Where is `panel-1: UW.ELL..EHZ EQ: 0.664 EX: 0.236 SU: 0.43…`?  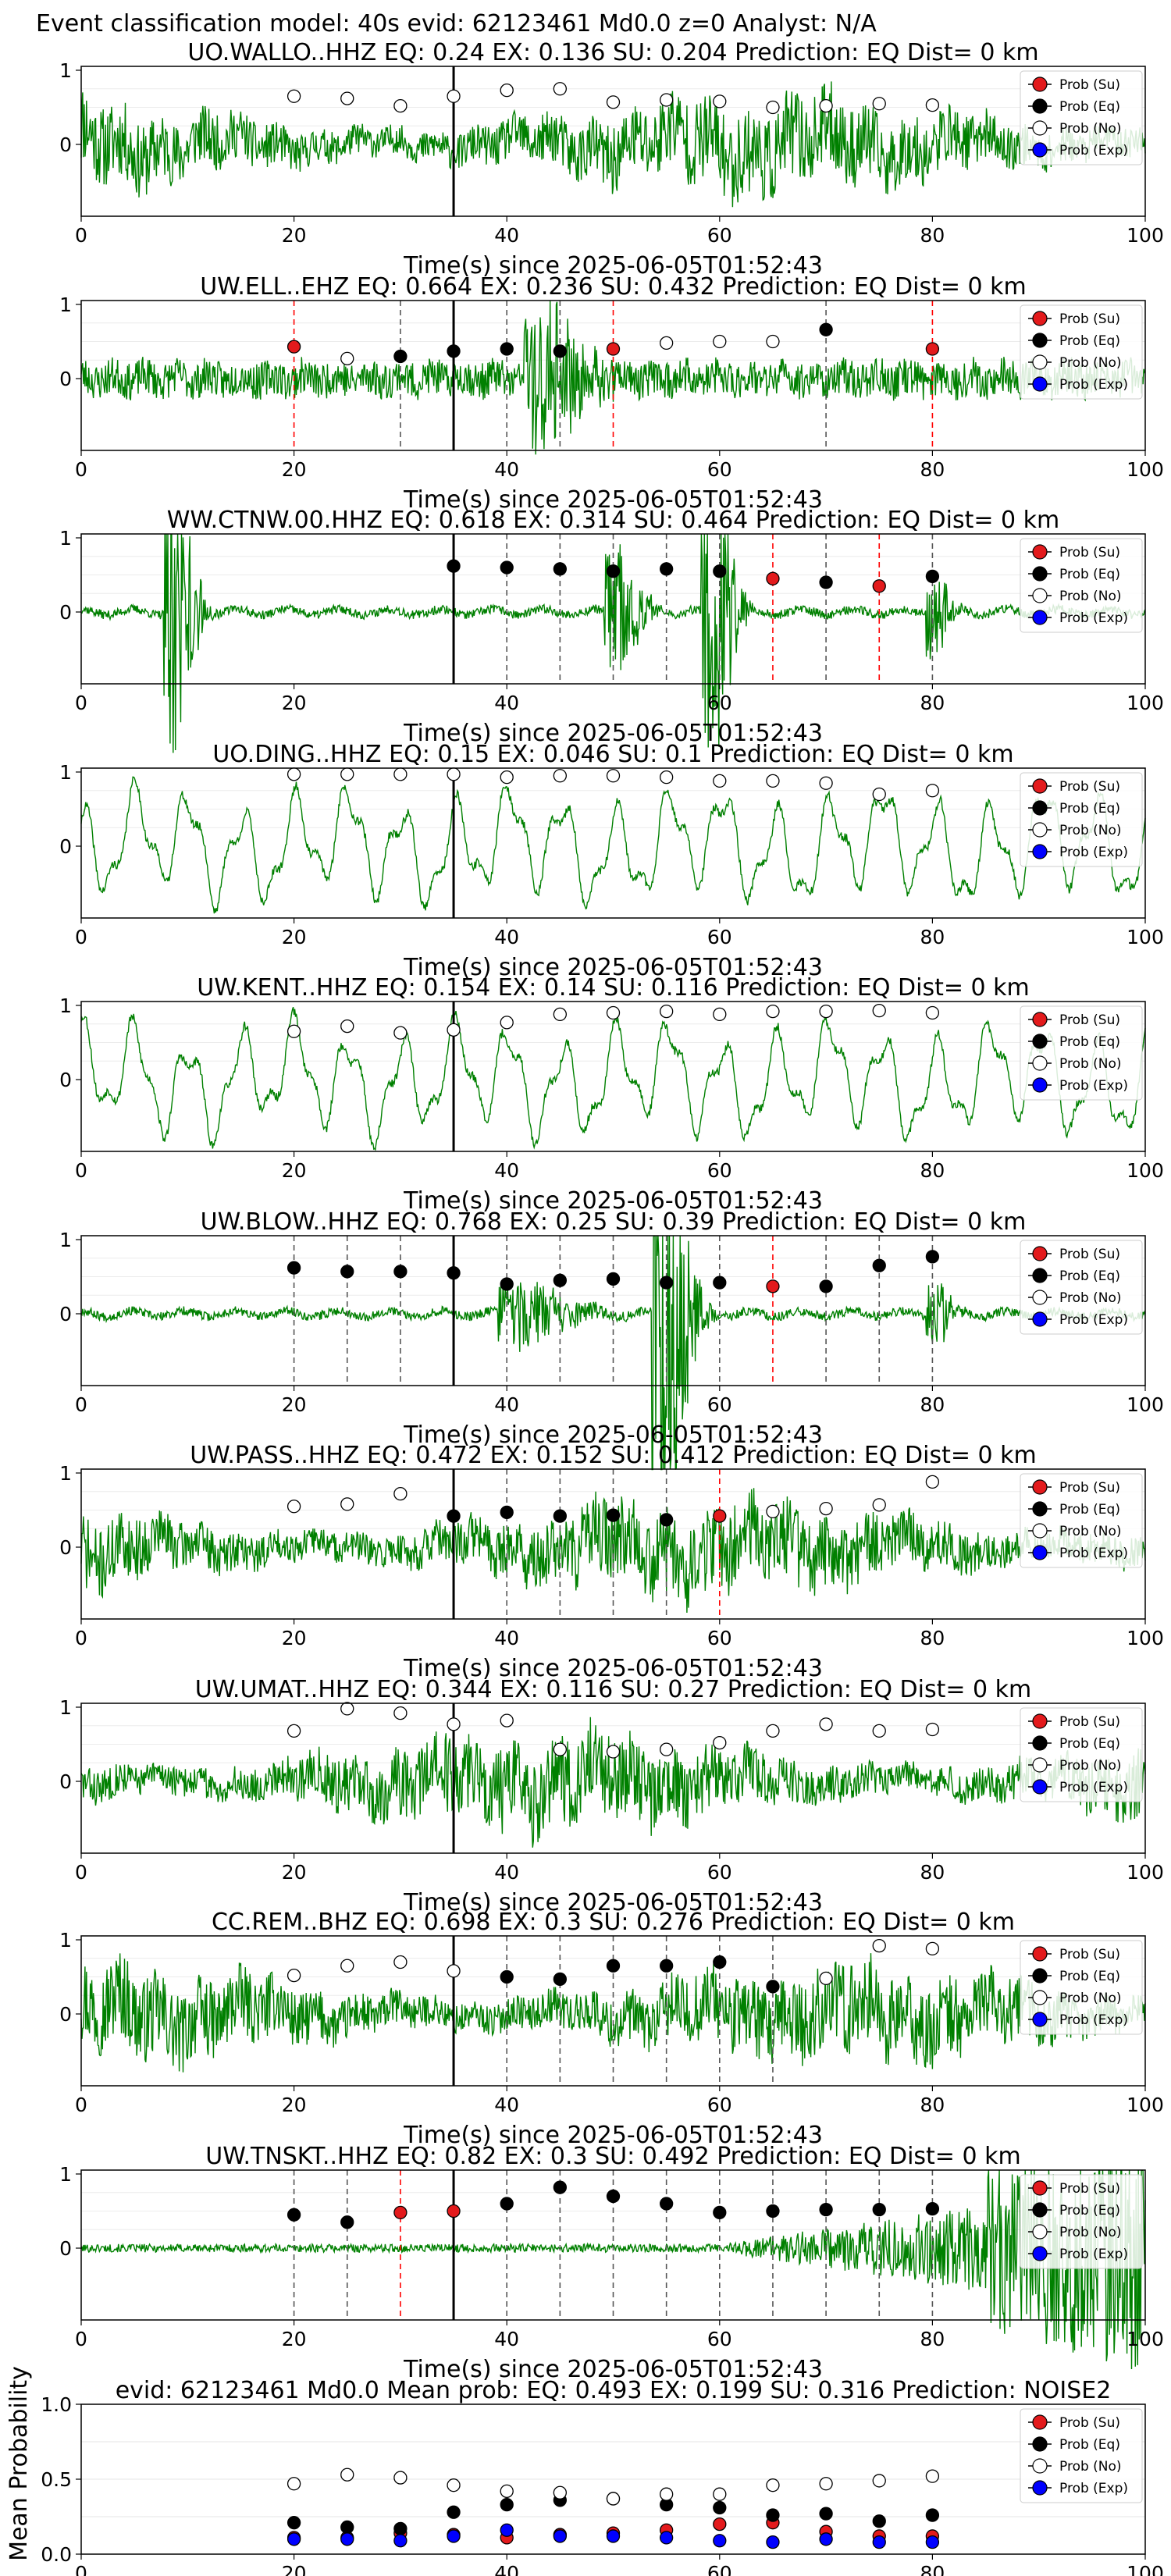 panel-1: UW.ELL..EHZ EQ: 0.664 EX: 0.236 SU: 0.43… is located at coordinates (611, 393).